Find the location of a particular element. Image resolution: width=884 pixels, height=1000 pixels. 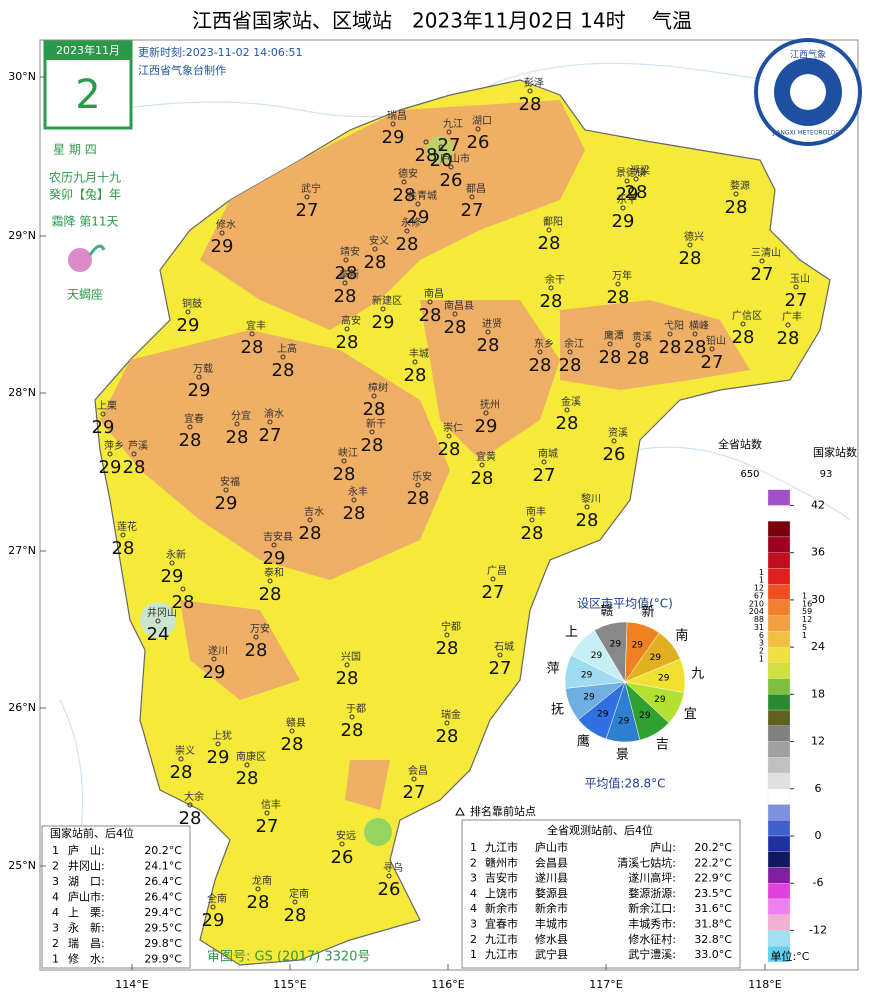

provincial-rank-cell: 31.6°C is located at coordinates (713, 908).